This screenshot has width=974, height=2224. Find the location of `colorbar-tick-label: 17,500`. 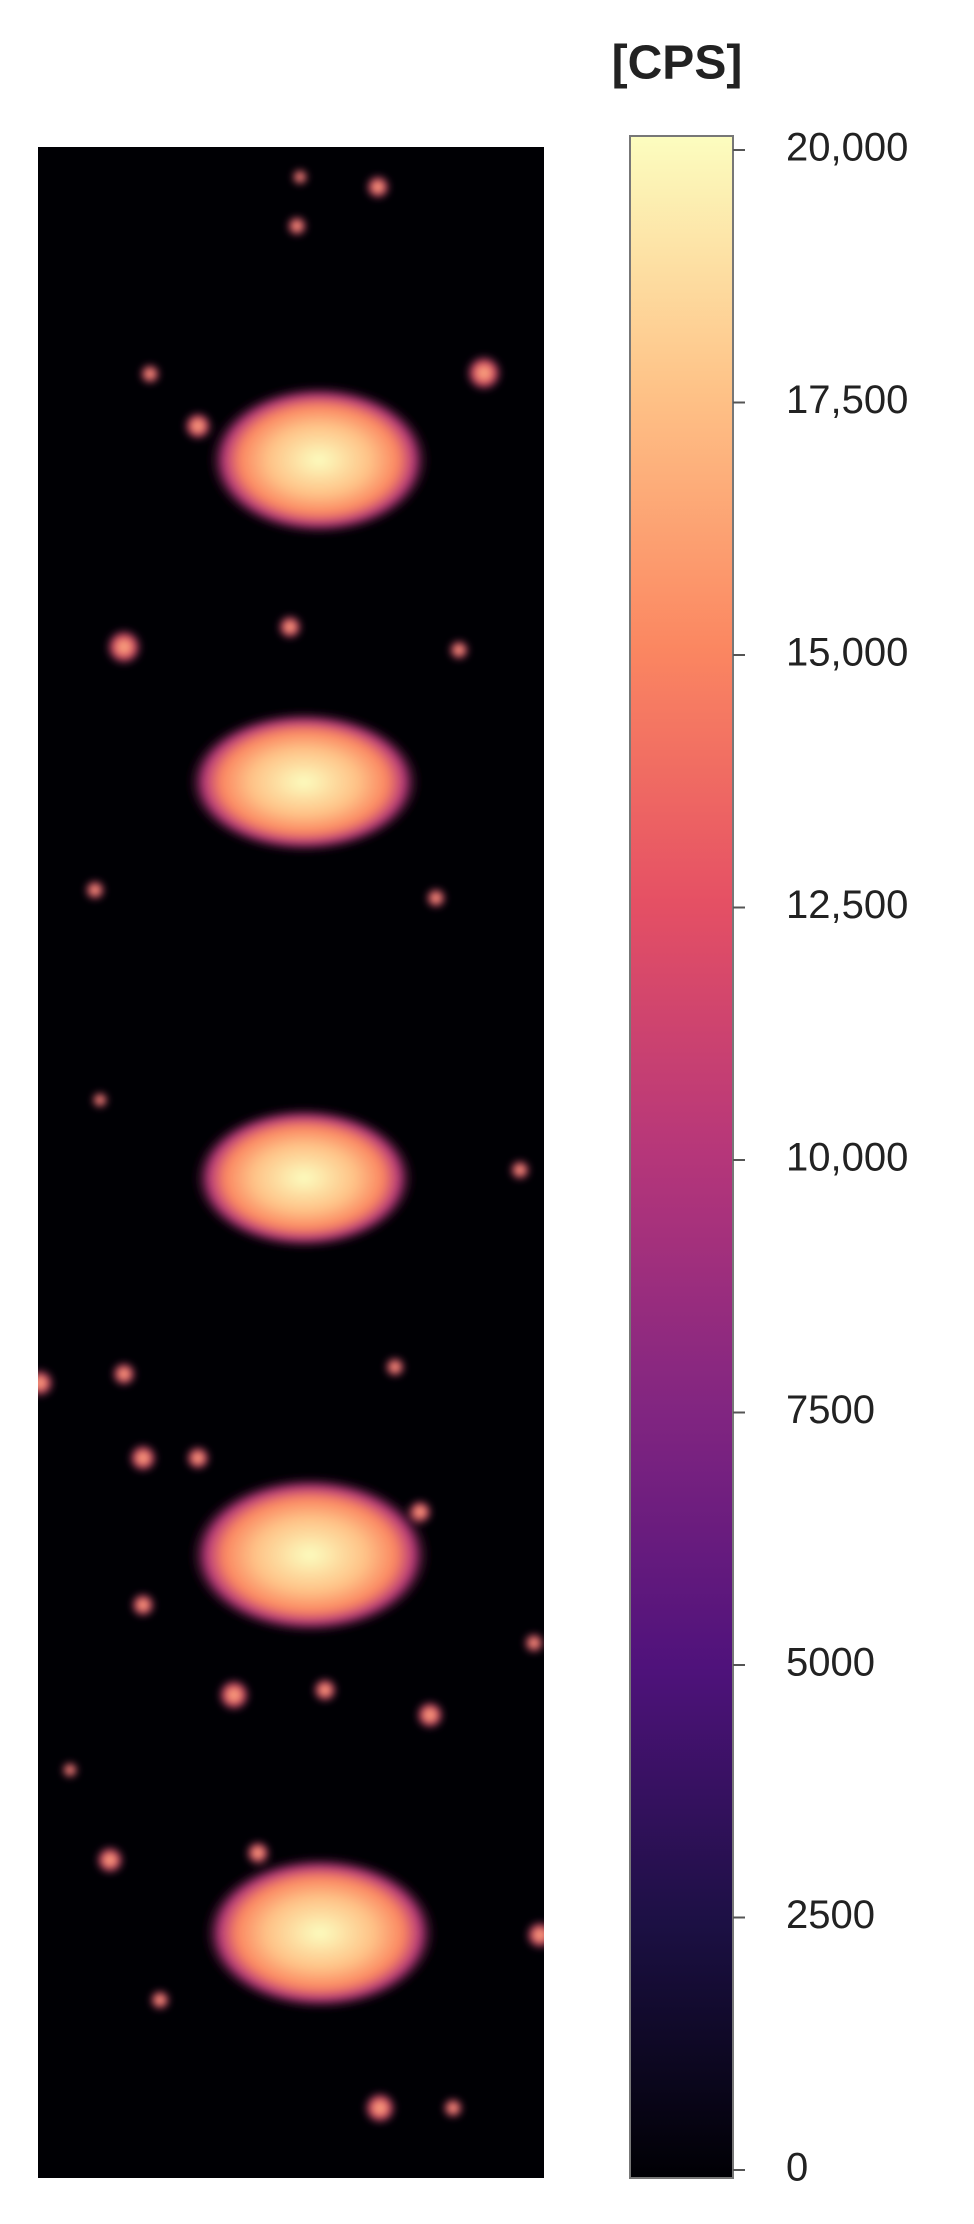

colorbar-tick-label: 17,500 is located at coordinates (847, 400).